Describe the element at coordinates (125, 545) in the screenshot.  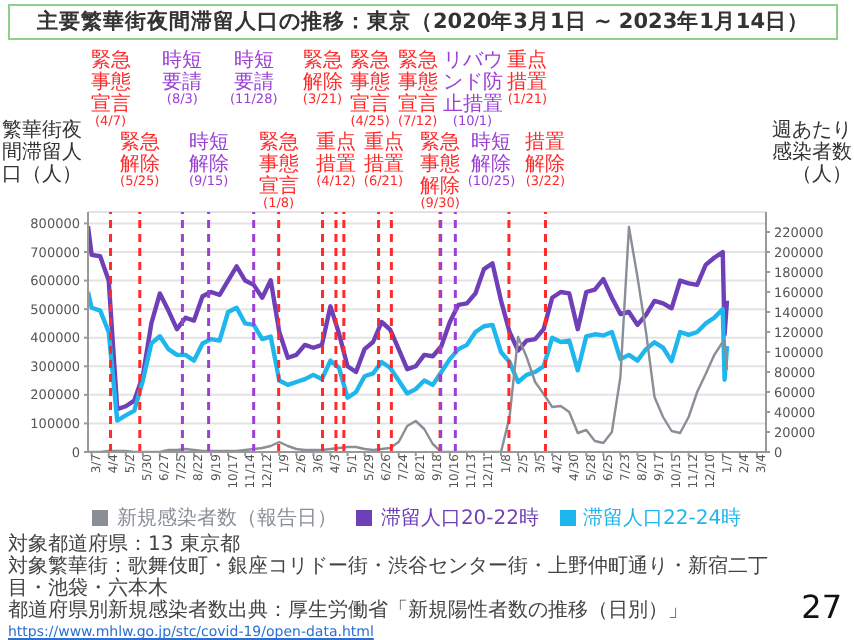
I see `text: 対象都道府県：13 東京都` at that location.